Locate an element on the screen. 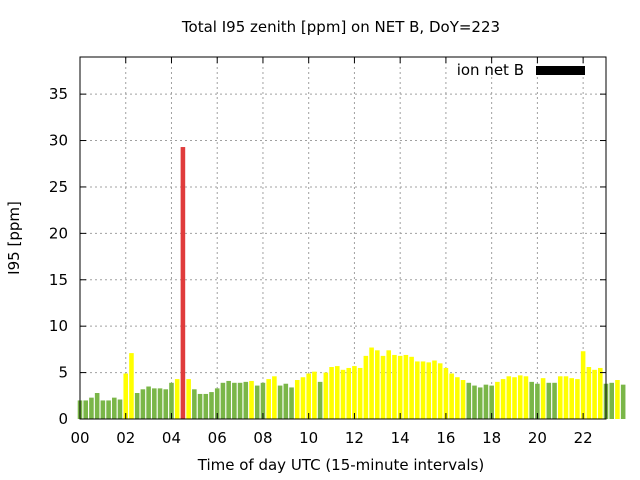 This screenshot has height=480, width=640. x-tick-label: 10 is located at coordinates (308, 438).